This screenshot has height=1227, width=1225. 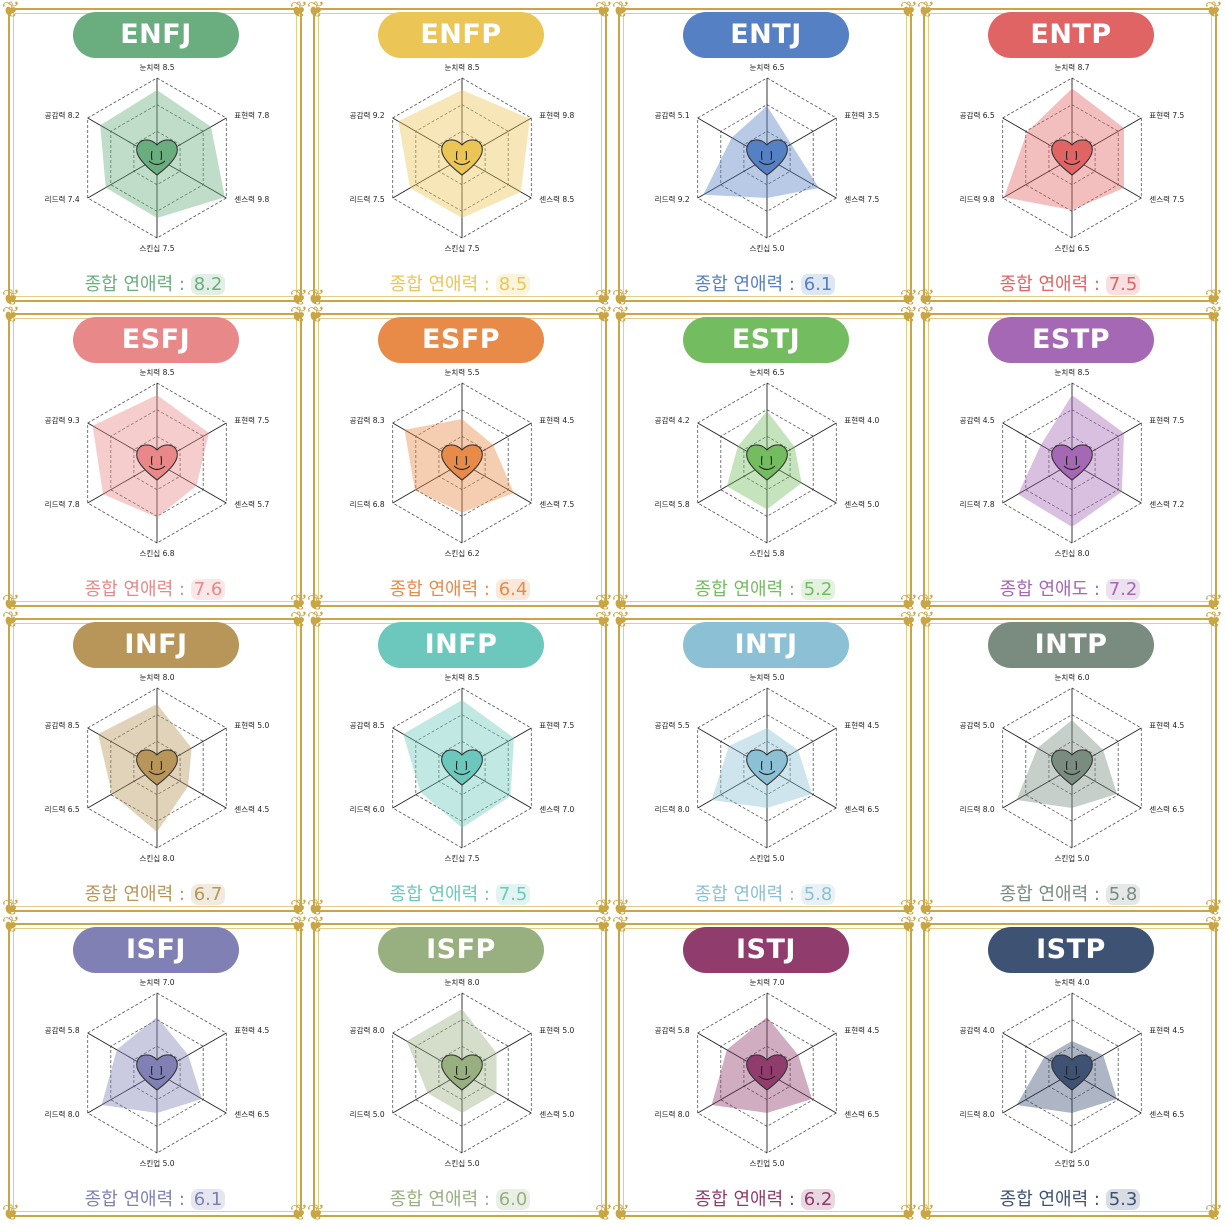 I want to click on radar-axis-label: 공감력 5.1, so click(x=672, y=115).